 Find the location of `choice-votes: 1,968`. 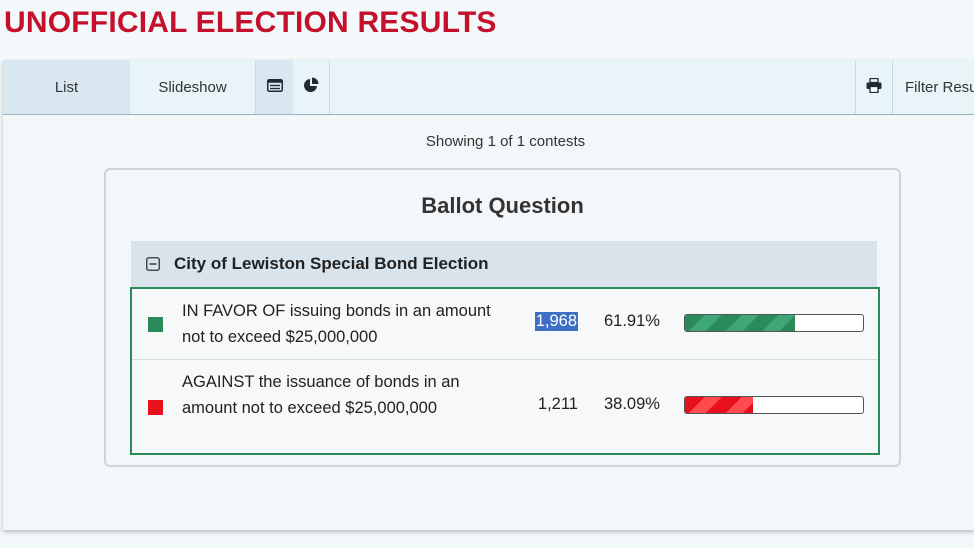

choice-votes: 1,968 is located at coordinates (556, 321).